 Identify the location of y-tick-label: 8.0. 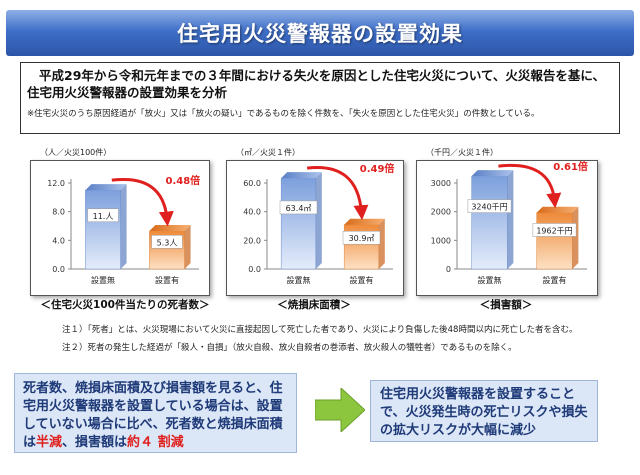
(58, 212).